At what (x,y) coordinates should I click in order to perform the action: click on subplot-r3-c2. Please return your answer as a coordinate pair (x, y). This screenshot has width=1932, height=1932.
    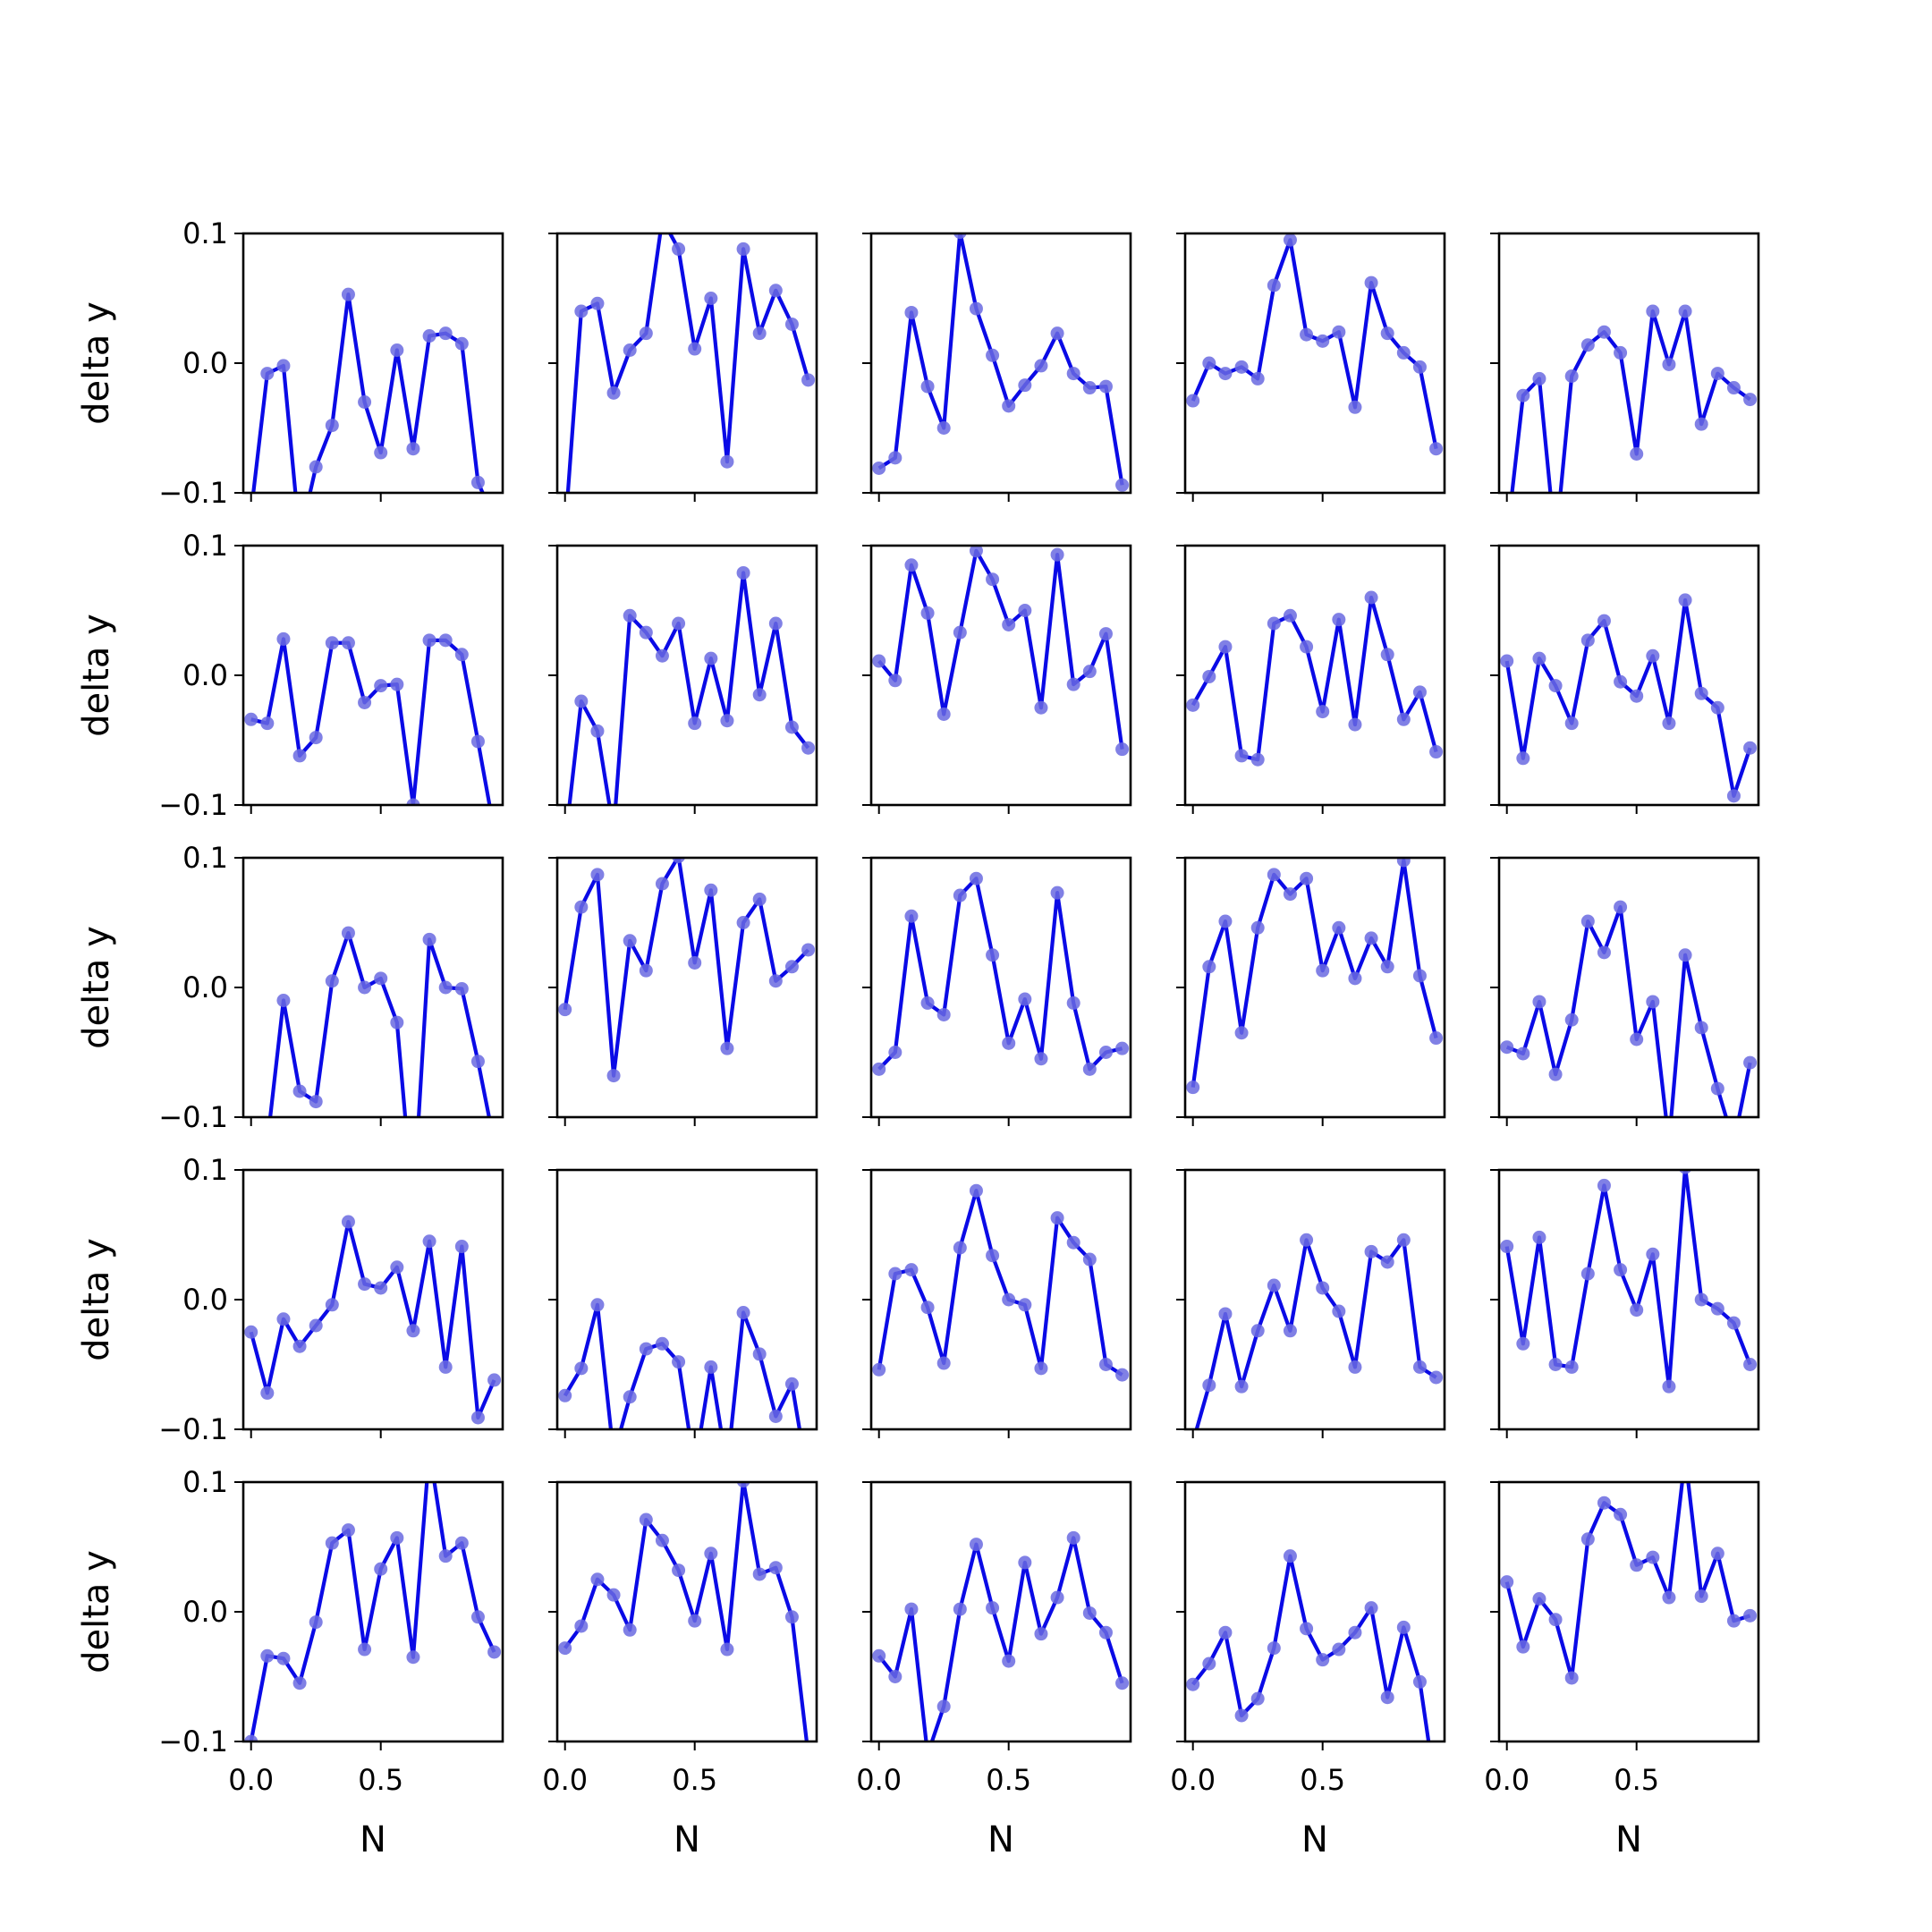
    Looking at the image, I should click on (683, 991).